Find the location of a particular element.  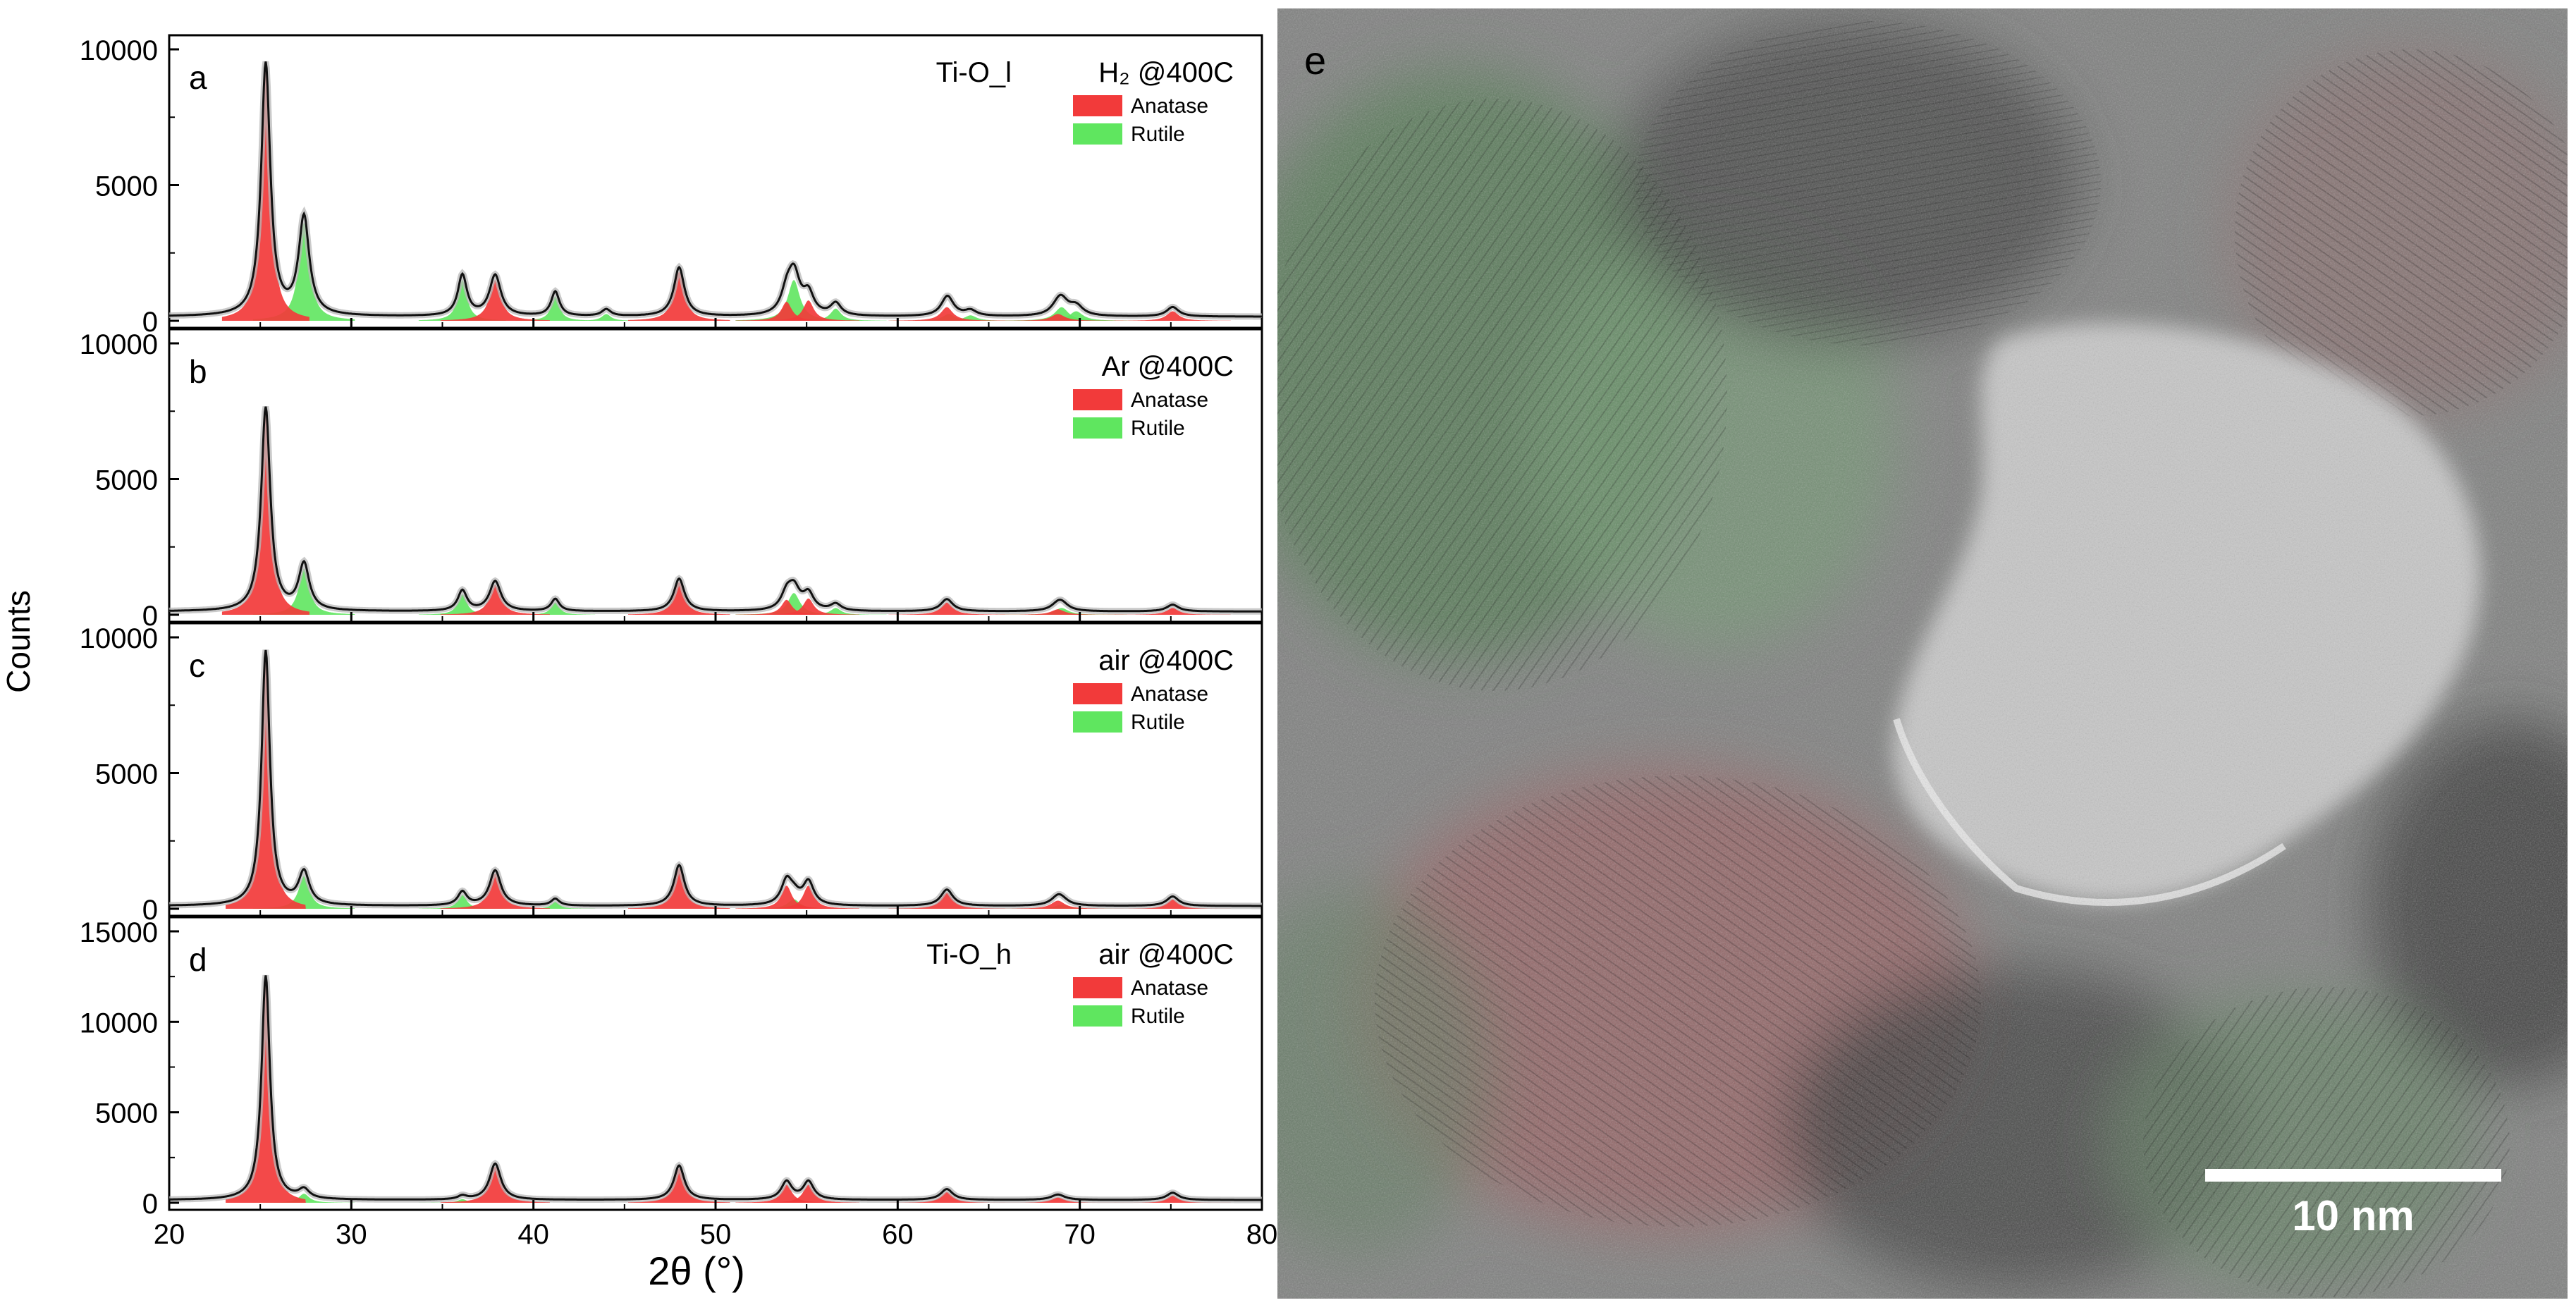

panel-frame is located at coordinates (715, 475).